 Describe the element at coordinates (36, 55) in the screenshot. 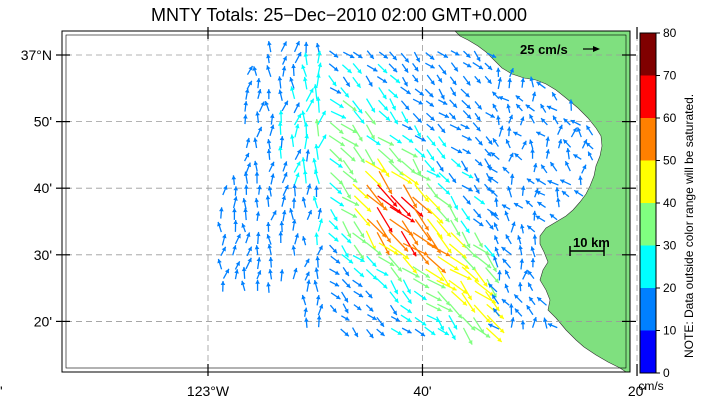

I see `lat-label: 37°N` at that location.